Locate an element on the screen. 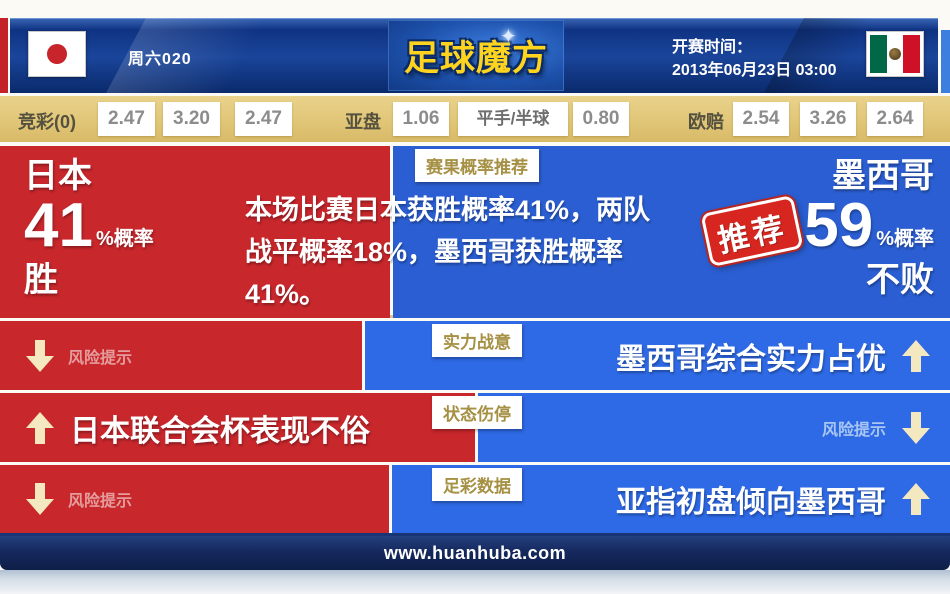  lottery-home-panel: 风险提示 is located at coordinates (194, 499).